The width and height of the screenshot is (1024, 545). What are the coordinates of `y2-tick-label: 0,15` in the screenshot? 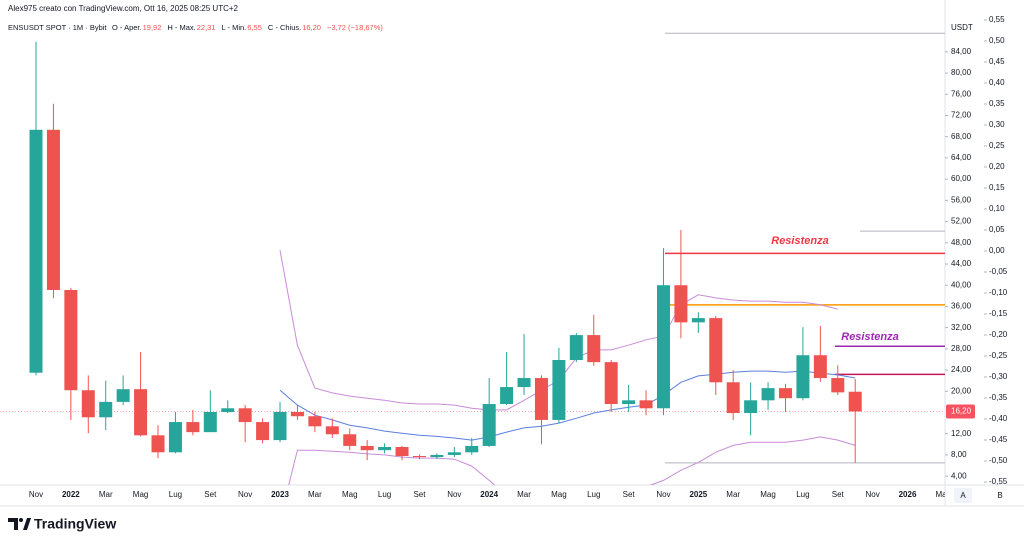 It's located at (997, 187).